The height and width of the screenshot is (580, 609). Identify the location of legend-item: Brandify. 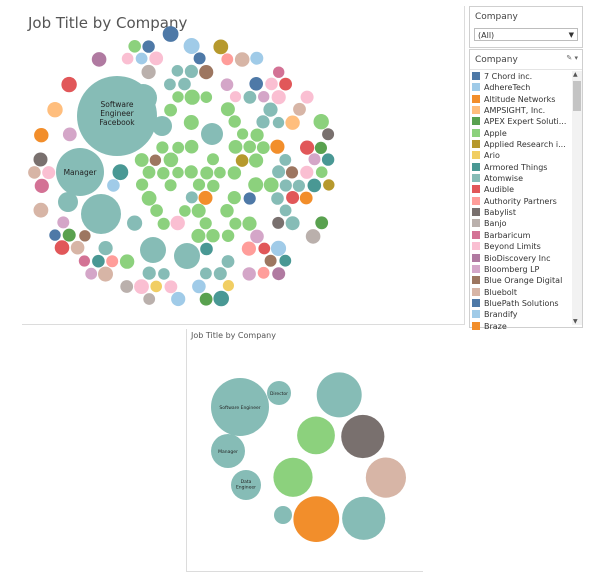
(520, 314).